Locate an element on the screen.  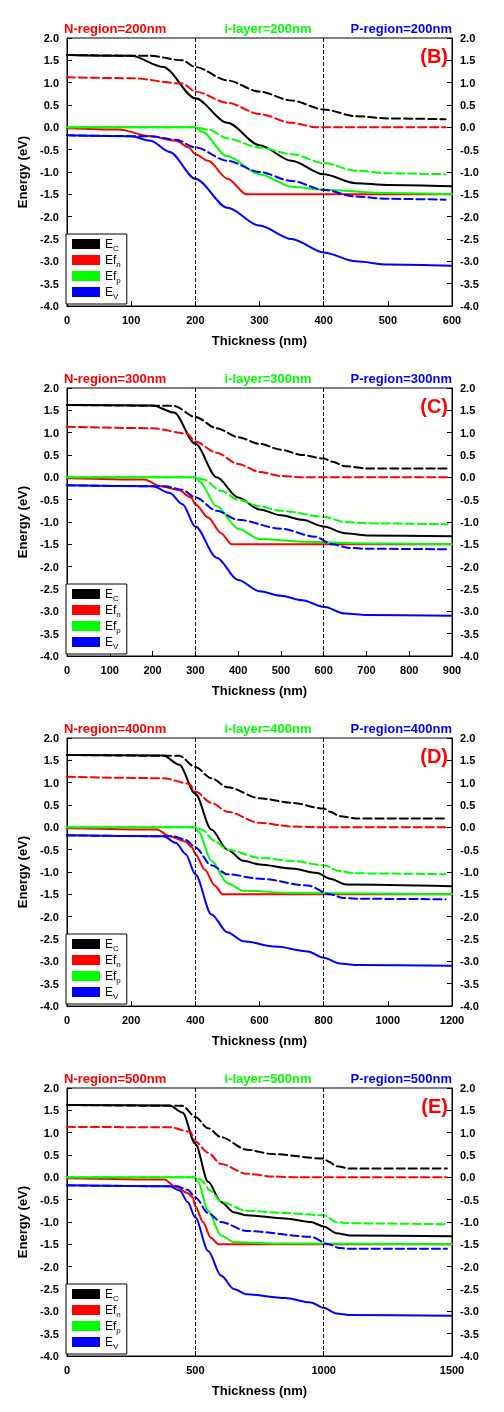
x-tick-label: 1500 is located at coordinates (452, 1369).